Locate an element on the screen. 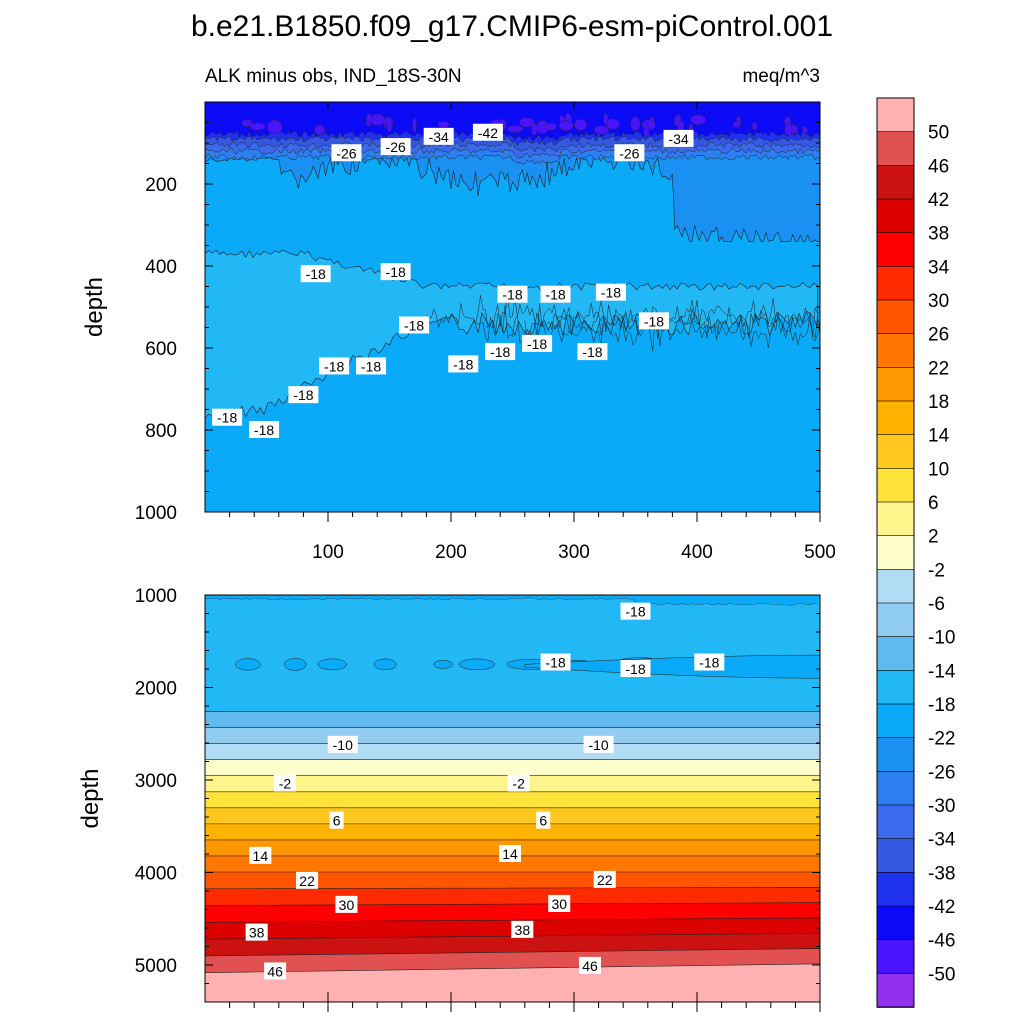 The image size is (1024, 1024). xtick-label: 100 is located at coordinates (328, 552).